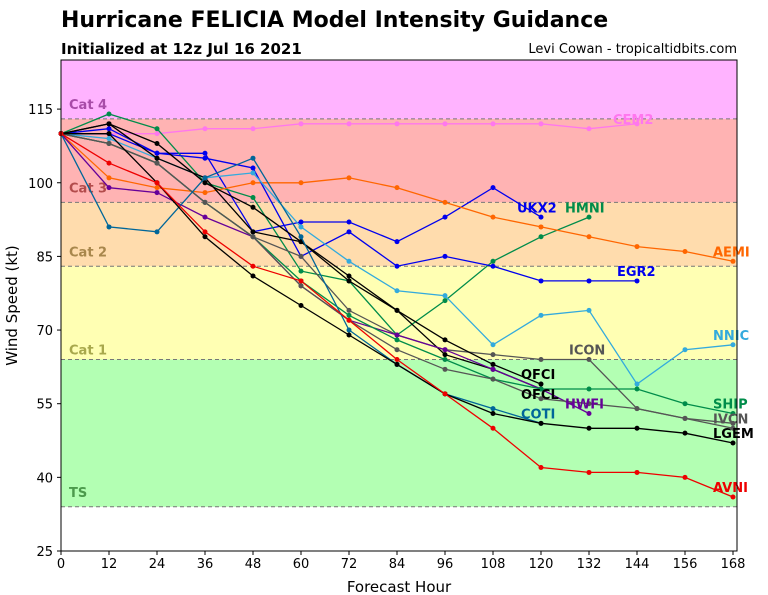 This screenshot has height=595, width=768. Describe the element at coordinates (538, 375) in the screenshot. I see `series-label-ofci: OFCI` at that location.